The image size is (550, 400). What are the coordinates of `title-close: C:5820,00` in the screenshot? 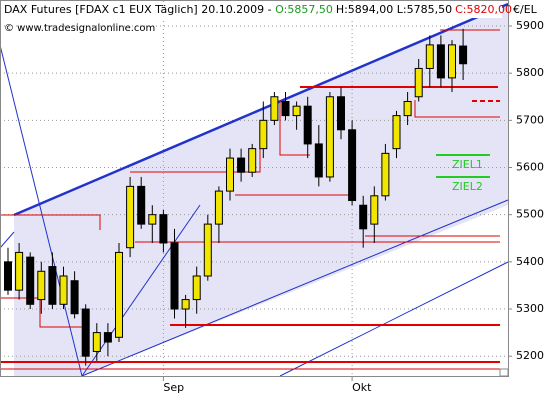 It's located at (483, 9).